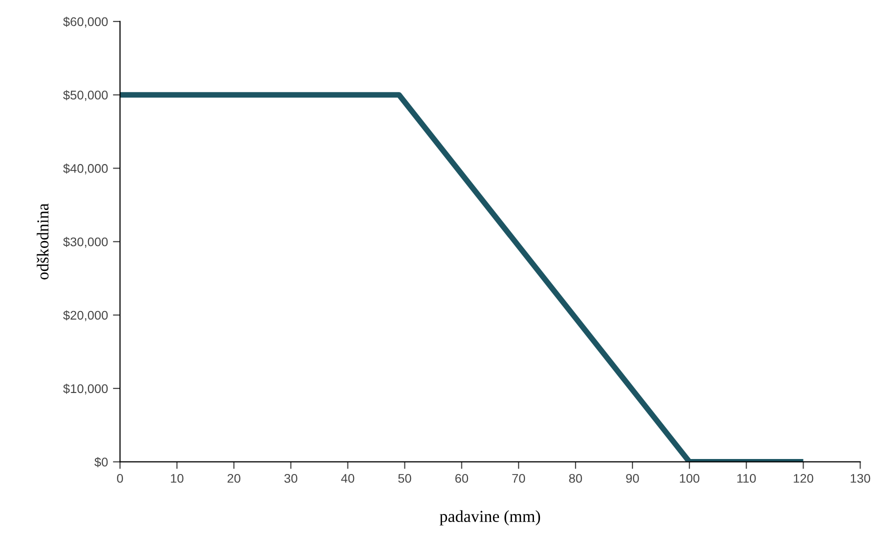  Describe the element at coordinates (120, 478) in the screenshot. I see `x-tick-label: 0` at that location.